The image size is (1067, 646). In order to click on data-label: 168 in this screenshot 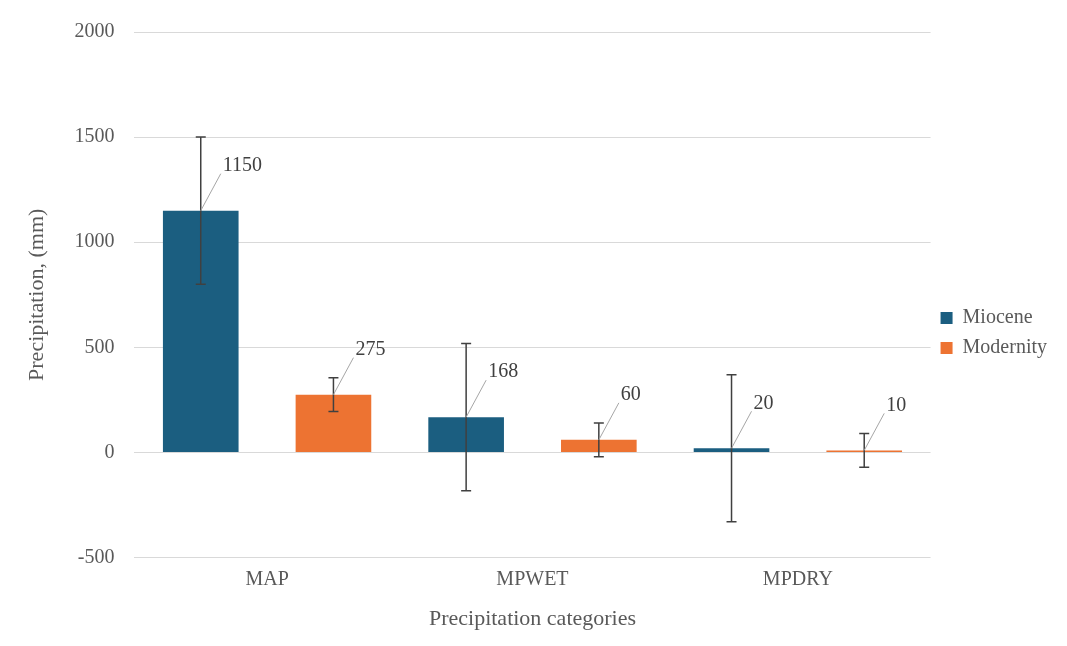, I will do `click(503, 370)`.